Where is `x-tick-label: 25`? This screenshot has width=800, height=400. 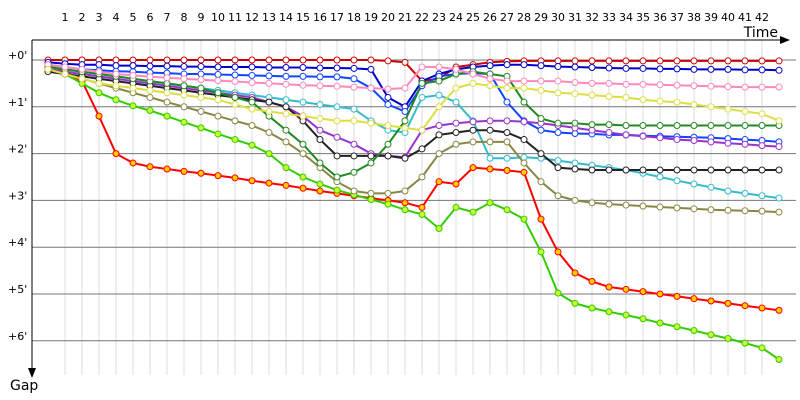 x-tick-label: 25 is located at coordinates (473, 17).